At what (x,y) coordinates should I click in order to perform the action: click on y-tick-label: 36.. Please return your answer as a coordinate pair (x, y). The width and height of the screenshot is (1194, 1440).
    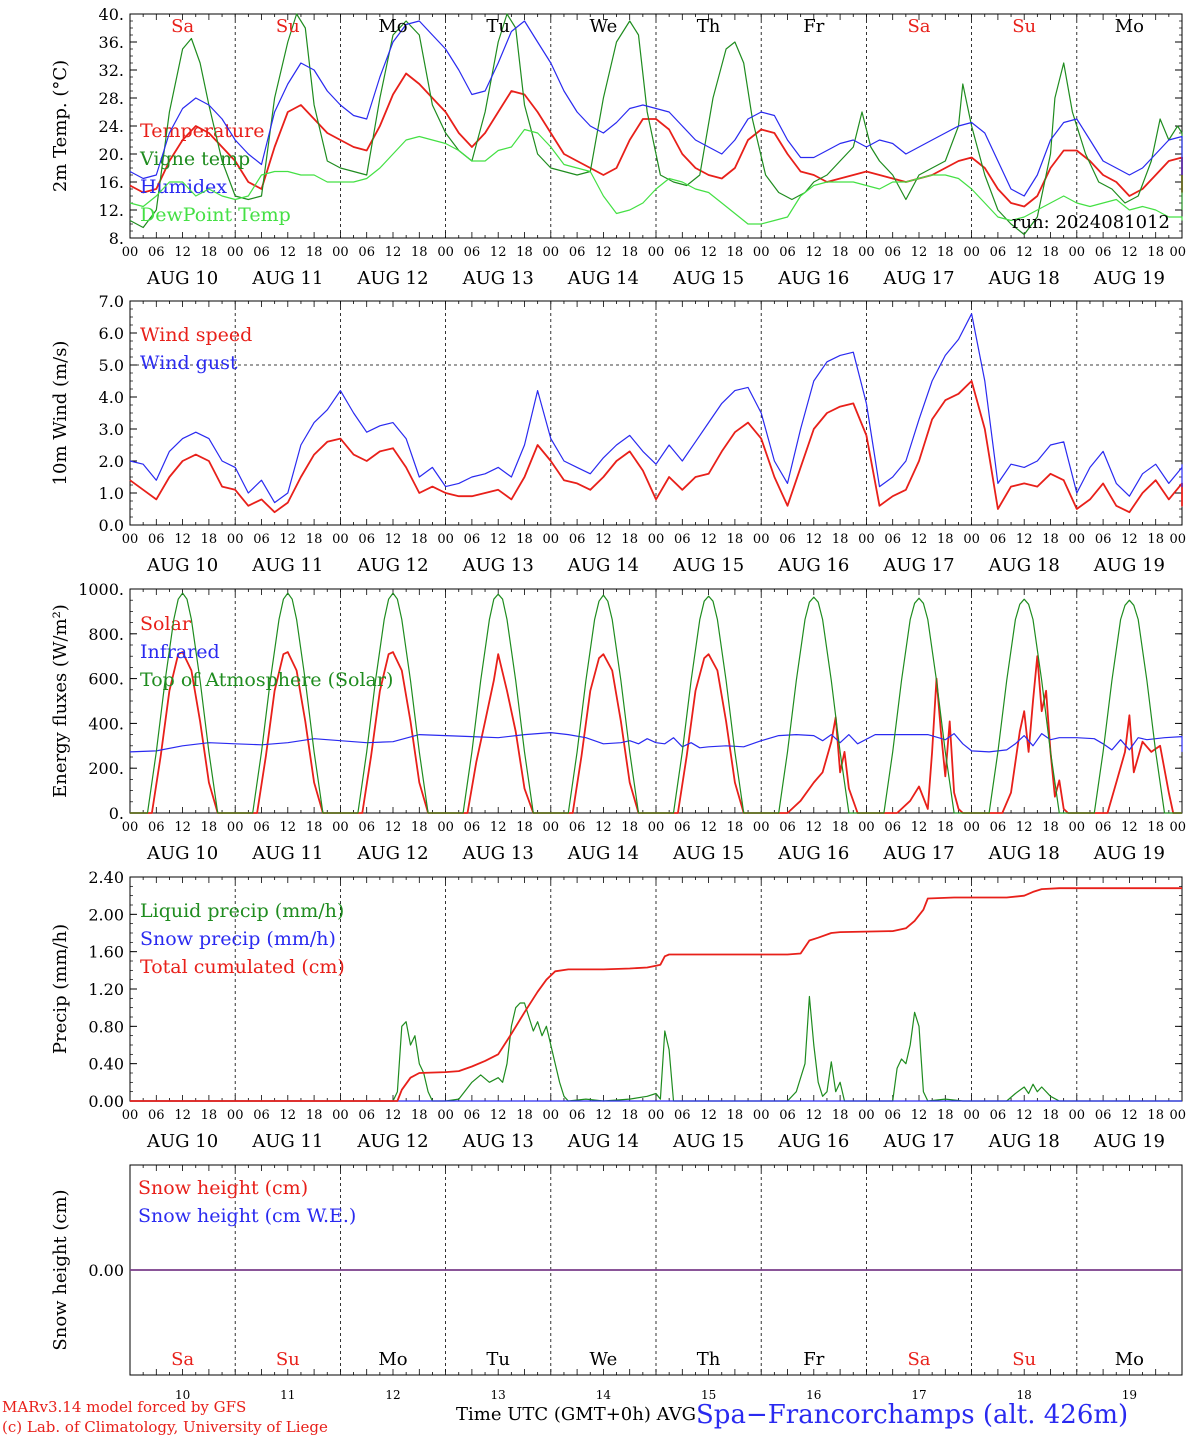
    Looking at the image, I should click on (111, 42).